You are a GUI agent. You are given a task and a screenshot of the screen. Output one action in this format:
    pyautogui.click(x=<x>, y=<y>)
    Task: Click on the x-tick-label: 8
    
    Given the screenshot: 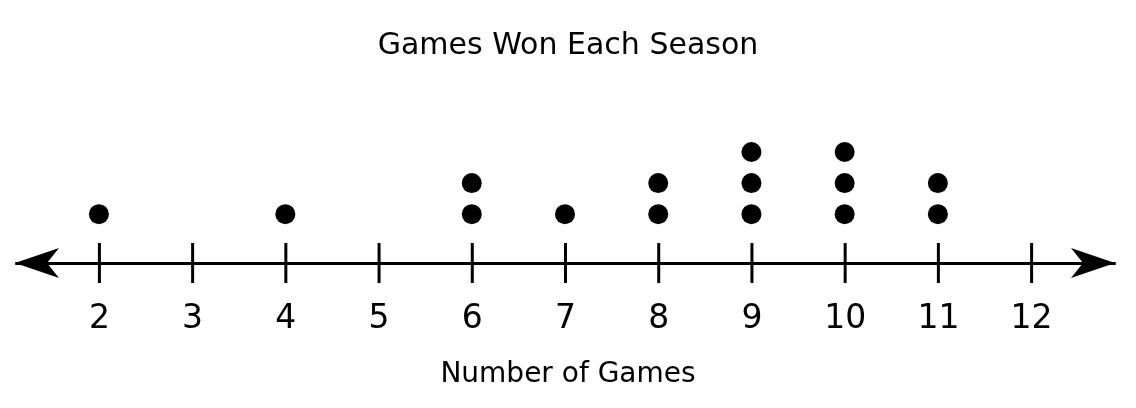 What is the action you would take?
    pyautogui.click(x=659, y=317)
    